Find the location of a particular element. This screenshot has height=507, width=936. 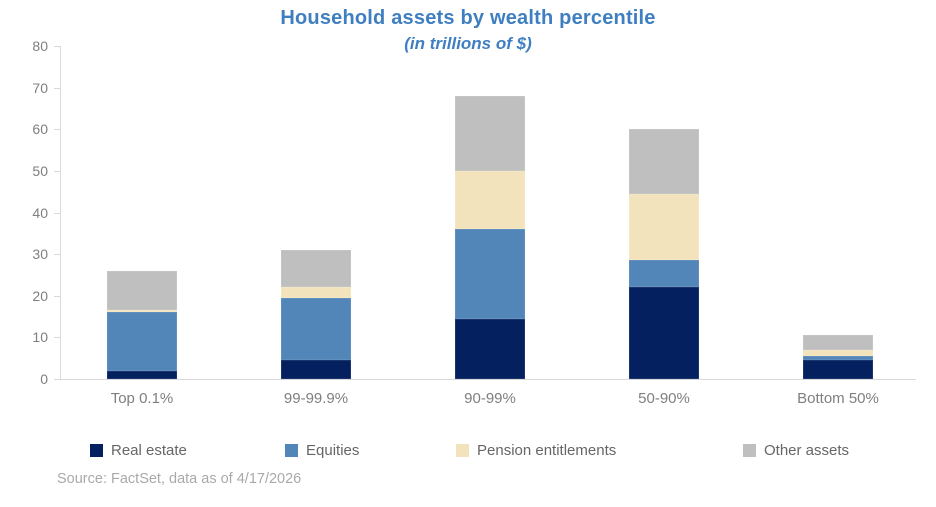

y-tick-label: 80 is located at coordinates (40, 46).